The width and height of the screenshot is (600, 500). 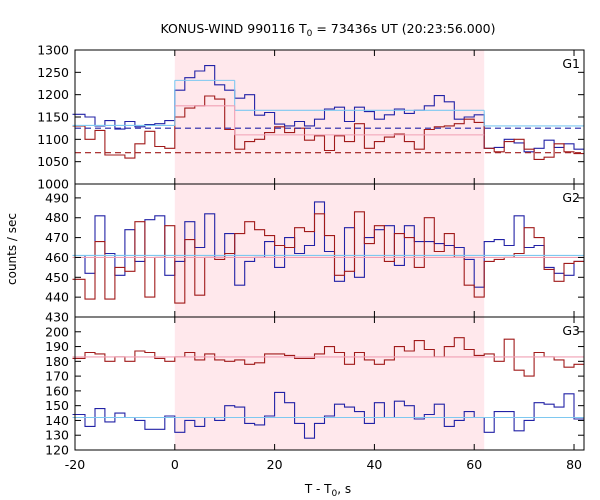 What do you see at coordinates (57, 405) in the screenshot?
I see `y-tick-label: 150` at bounding box center [57, 405].